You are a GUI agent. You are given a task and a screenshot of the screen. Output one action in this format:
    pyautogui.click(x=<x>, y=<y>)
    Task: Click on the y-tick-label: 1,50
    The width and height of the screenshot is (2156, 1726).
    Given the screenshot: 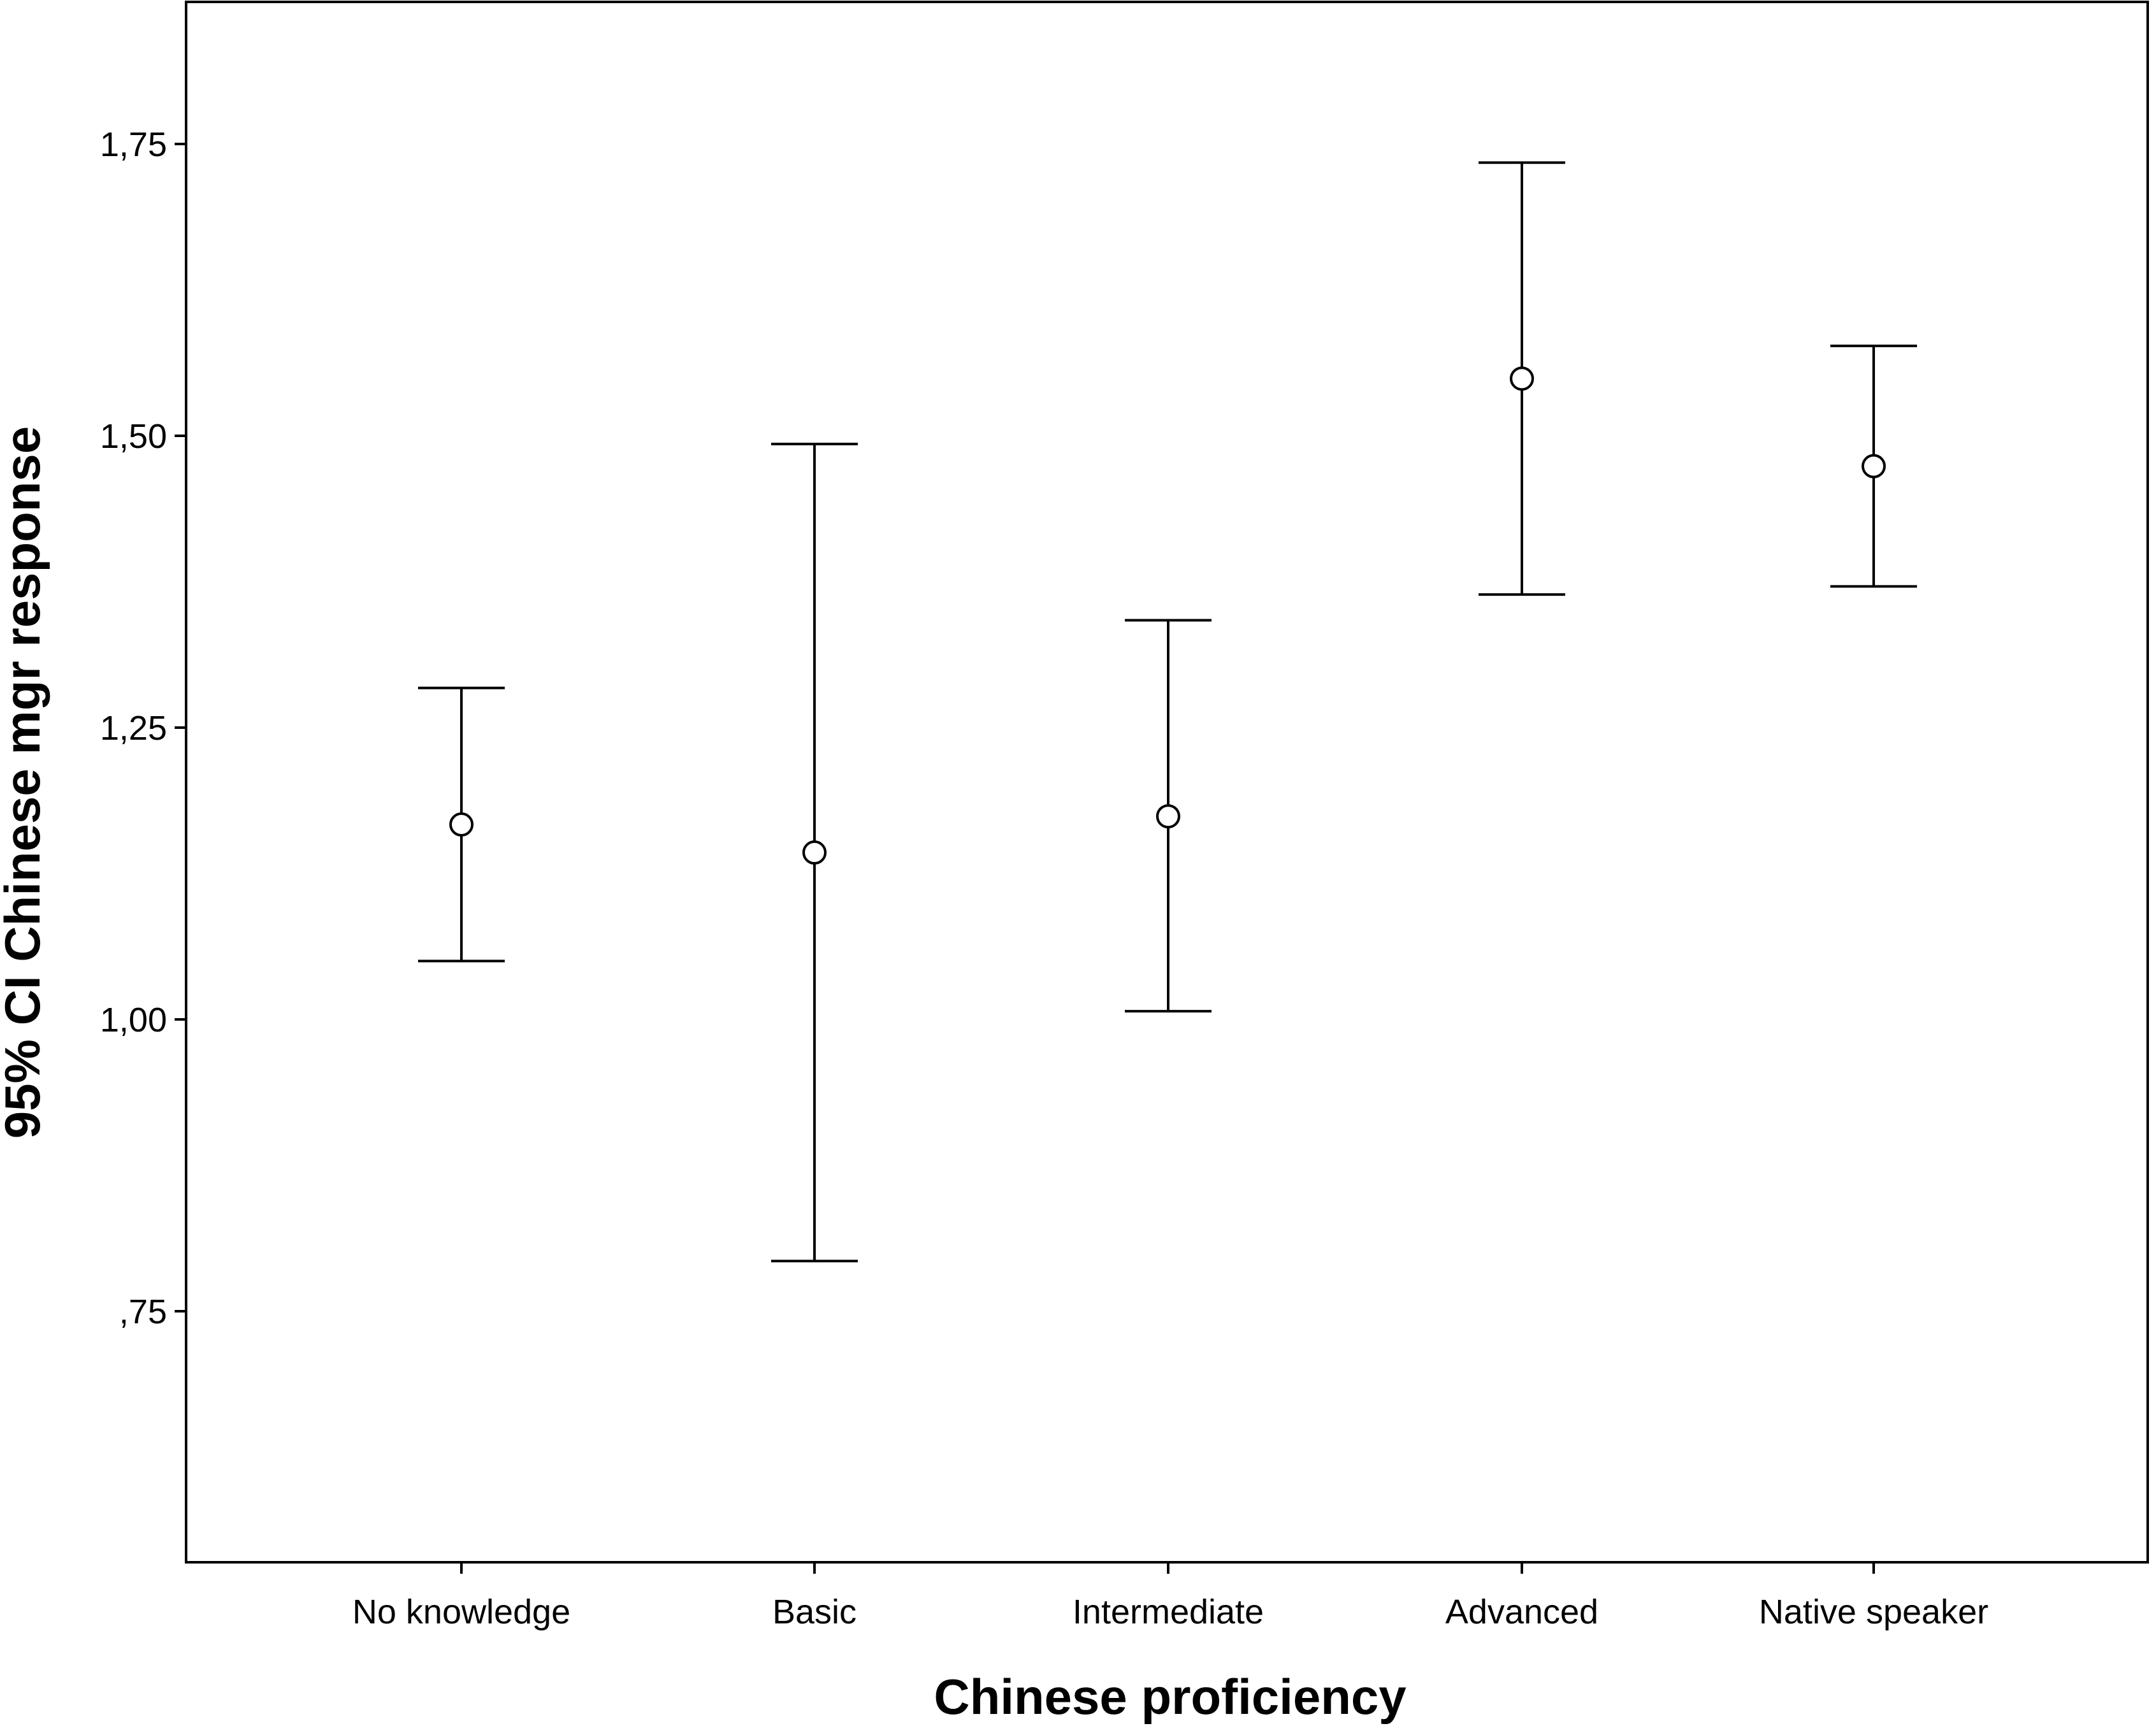 What is the action you would take?
    pyautogui.click(x=133, y=437)
    